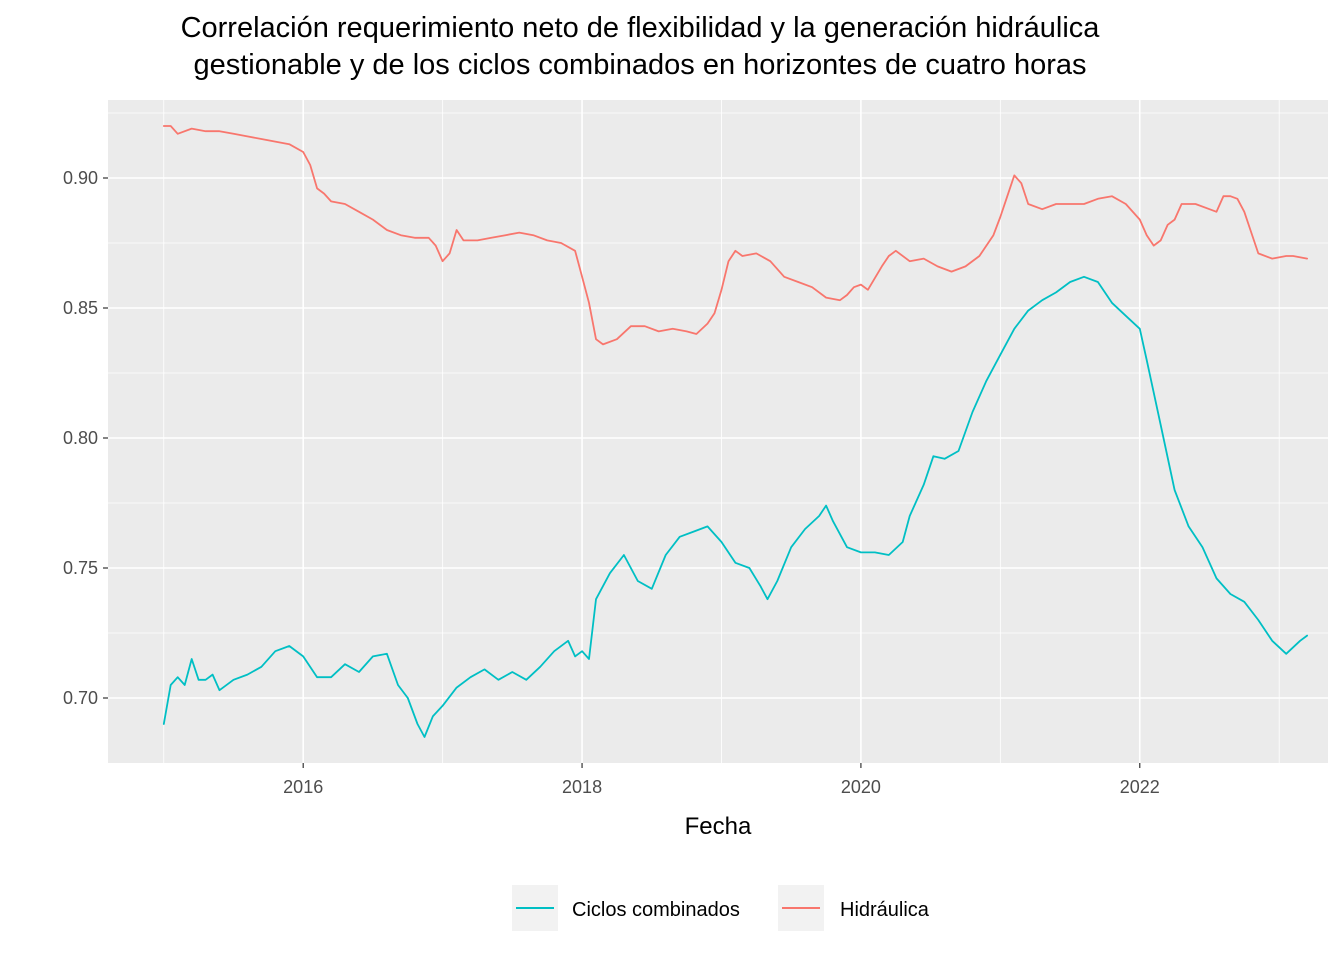  I want to click on y-tick-label: 0.85, so click(80, 308).